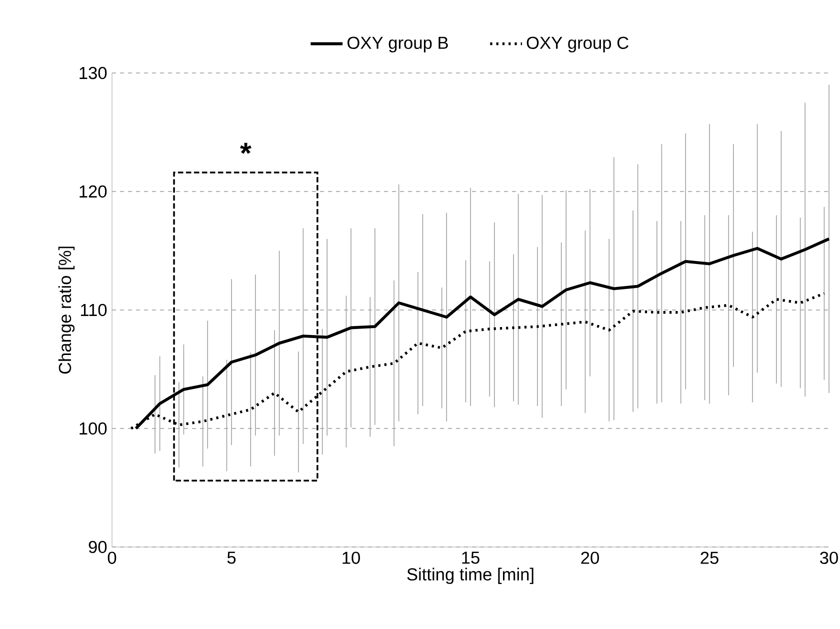  What do you see at coordinates (829, 558) in the screenshot?
I see `x-tick-label: 30` at bounding box center [829, 558].